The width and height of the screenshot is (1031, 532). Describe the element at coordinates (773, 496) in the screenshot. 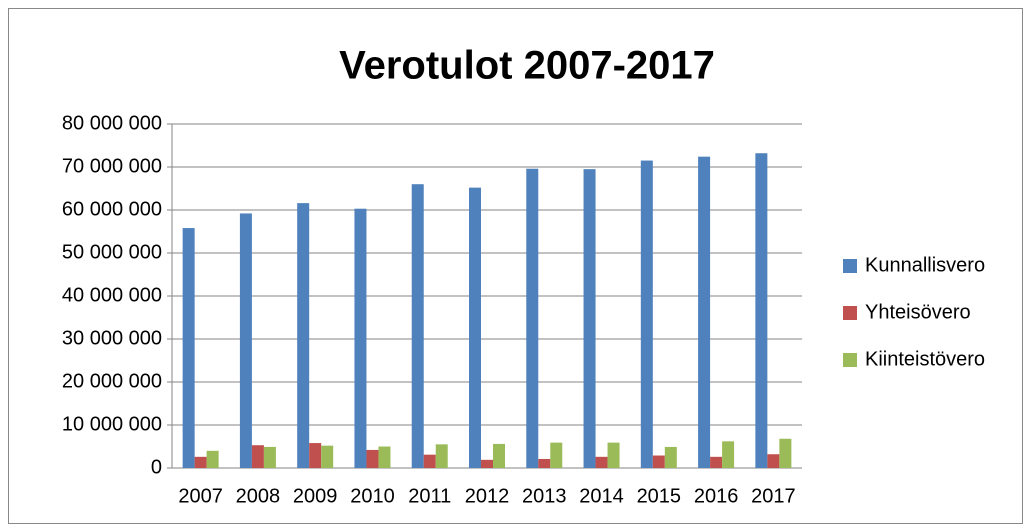

I see `x-tick-label: 2017` at that location.